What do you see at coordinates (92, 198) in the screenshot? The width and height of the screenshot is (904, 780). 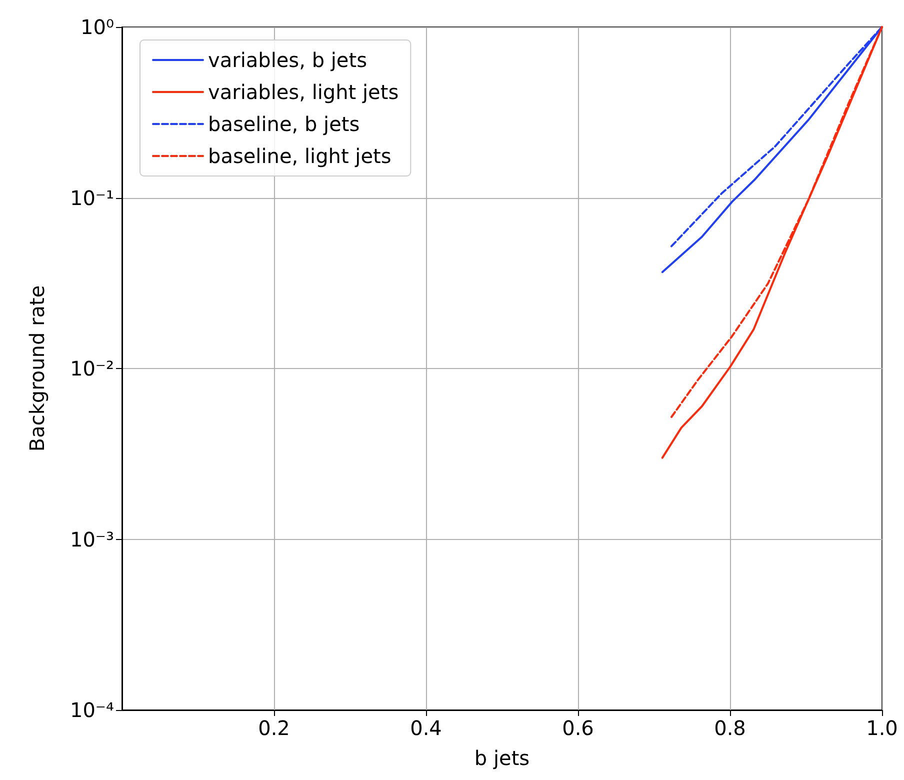 I see `y-tick-label: 10⁻¹` at bounding box center [92, 198].